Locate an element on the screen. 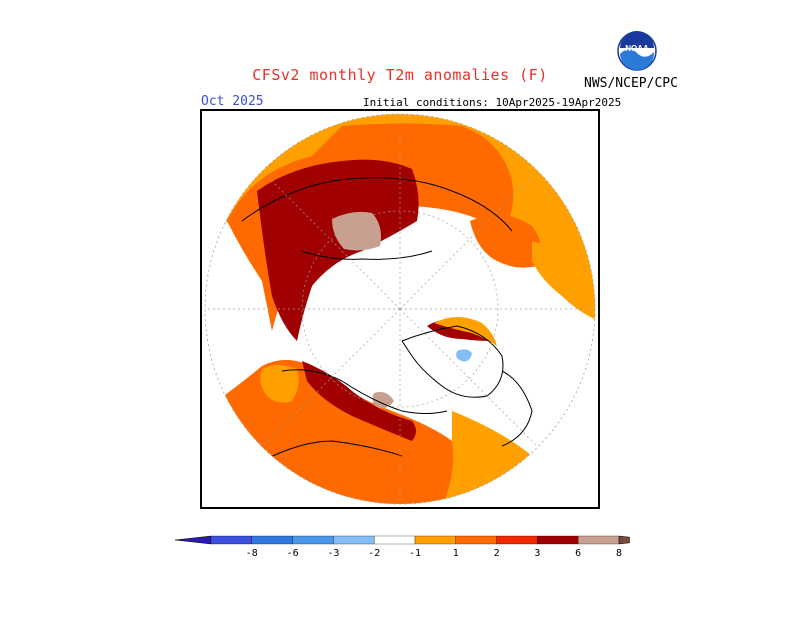 The image size is (800, 618). region-siberia-deepred is located at coordinates (338, 250).